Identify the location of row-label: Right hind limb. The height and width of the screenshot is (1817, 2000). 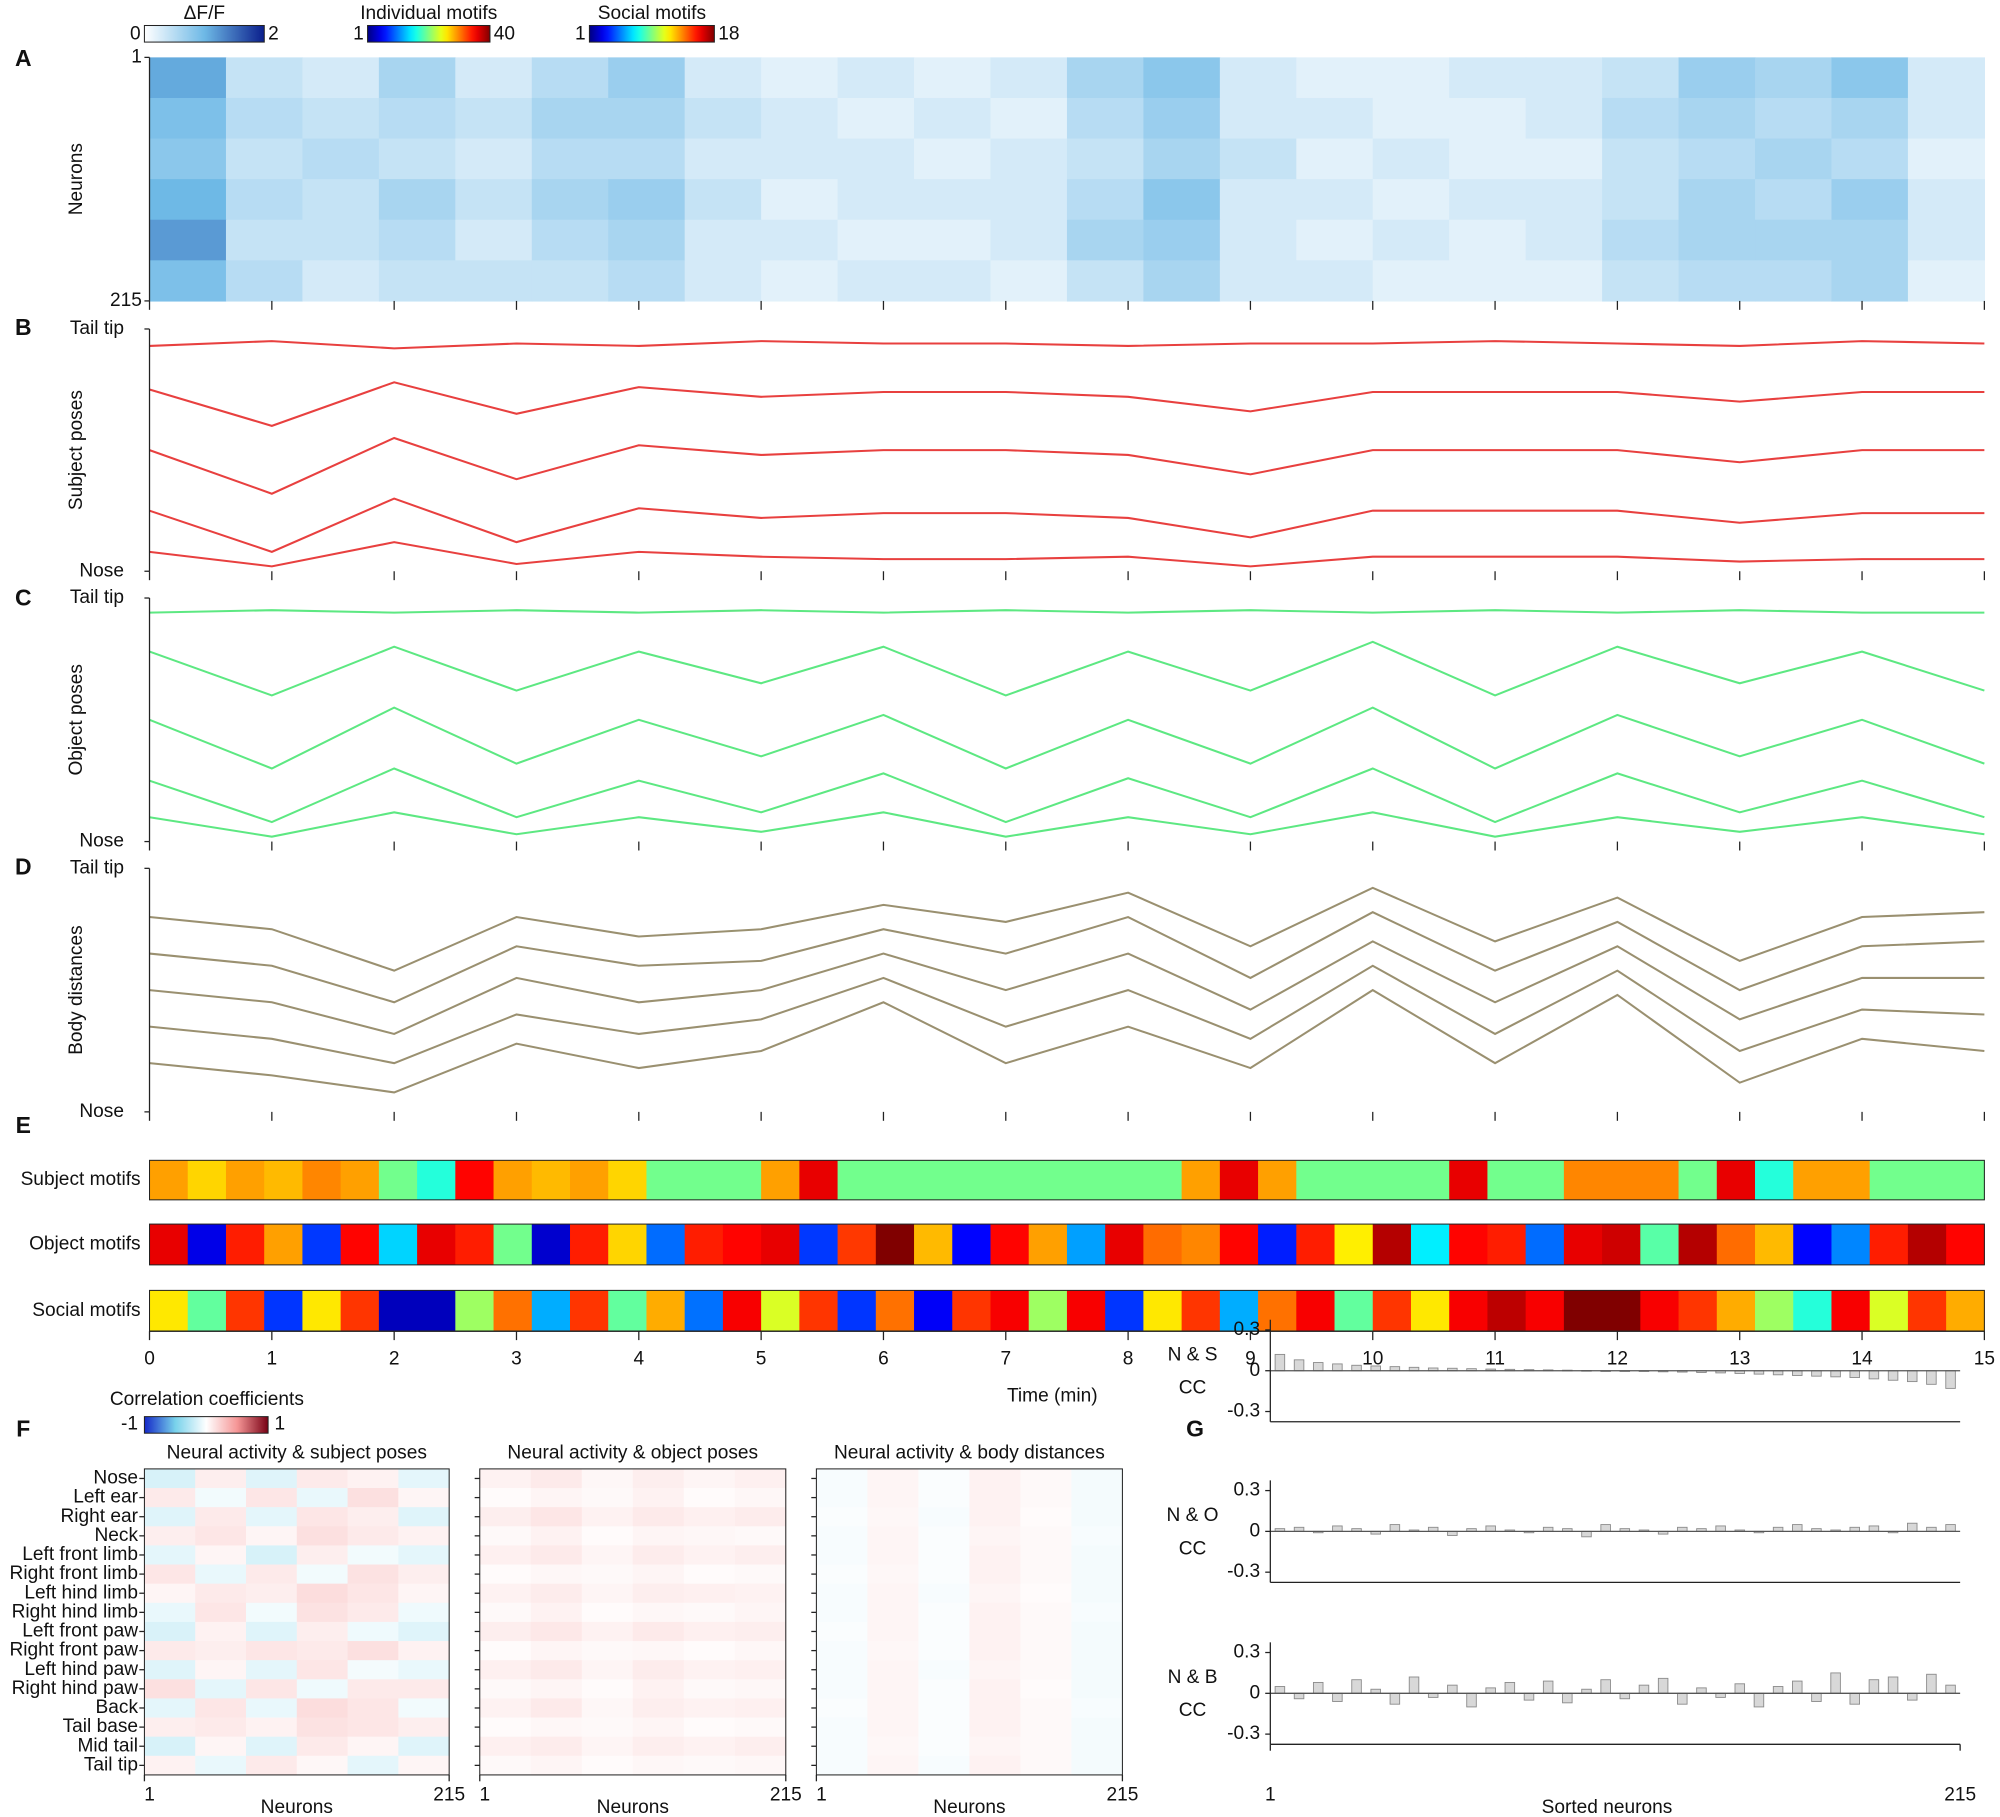
(75, 1611).